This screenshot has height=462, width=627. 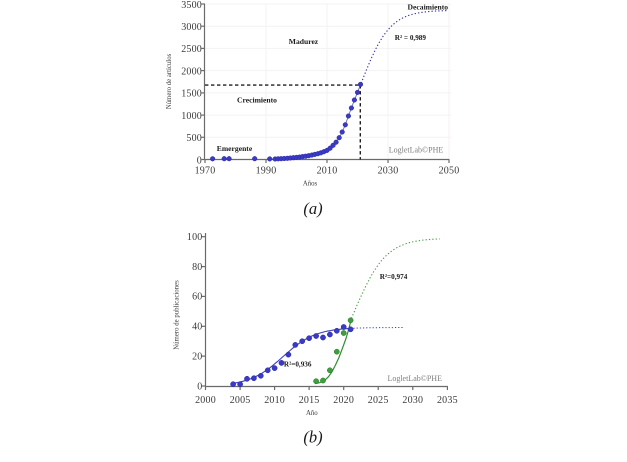 I want to click on svg-text: R²=0,936, so click(x=298, y=365).